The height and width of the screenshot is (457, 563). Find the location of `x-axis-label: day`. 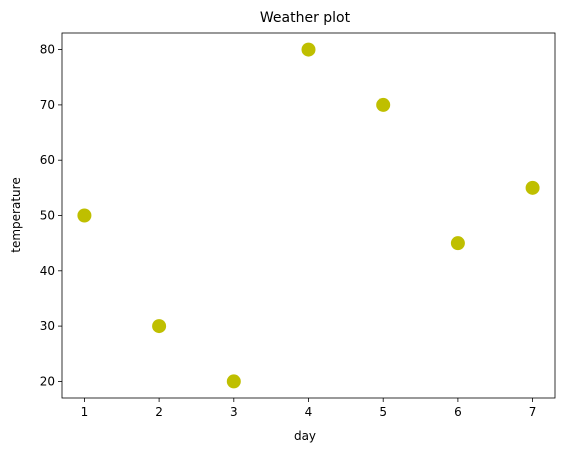

x-axis-label: day is located at coordinates (305, 436).